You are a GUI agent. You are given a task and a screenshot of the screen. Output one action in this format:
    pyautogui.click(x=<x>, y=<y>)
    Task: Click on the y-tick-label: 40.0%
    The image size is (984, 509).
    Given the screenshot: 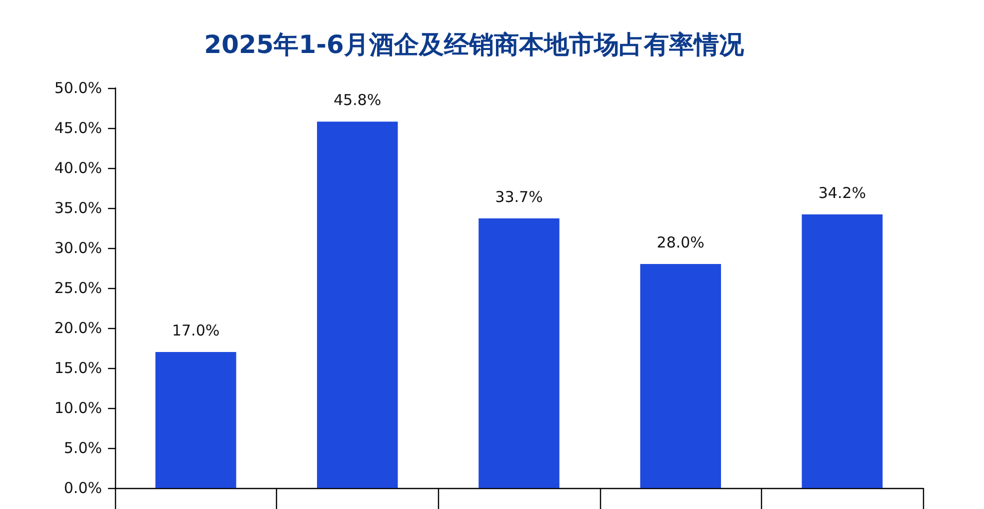 What is the action you would take?
    pyautogui.click(x=78, y=168)
    